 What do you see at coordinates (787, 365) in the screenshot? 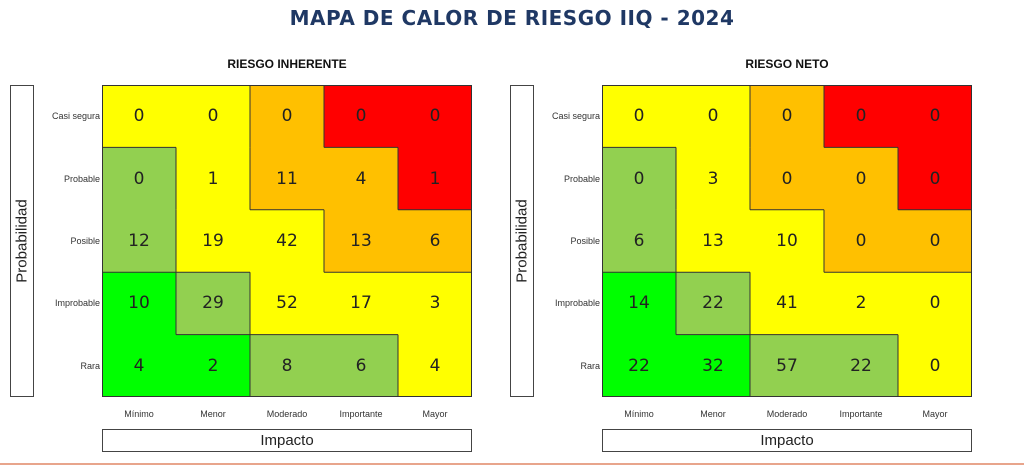
I see `heatmap-cell: 57` at bounding box center [787, 365].